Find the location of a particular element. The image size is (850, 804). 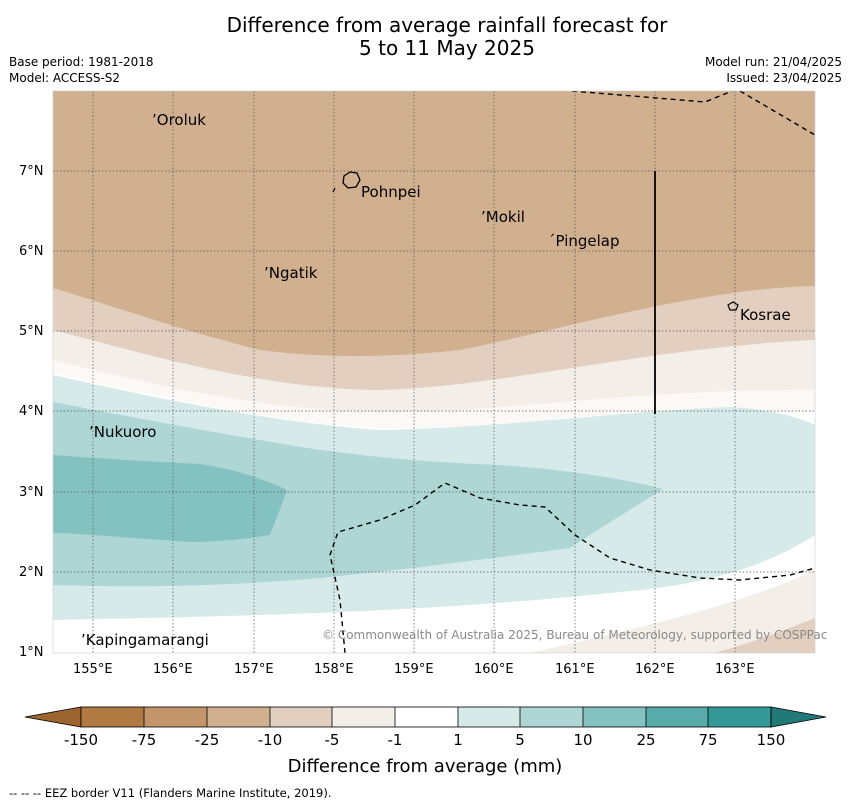

place-label: Mokil is located at coordinates (505, 217).